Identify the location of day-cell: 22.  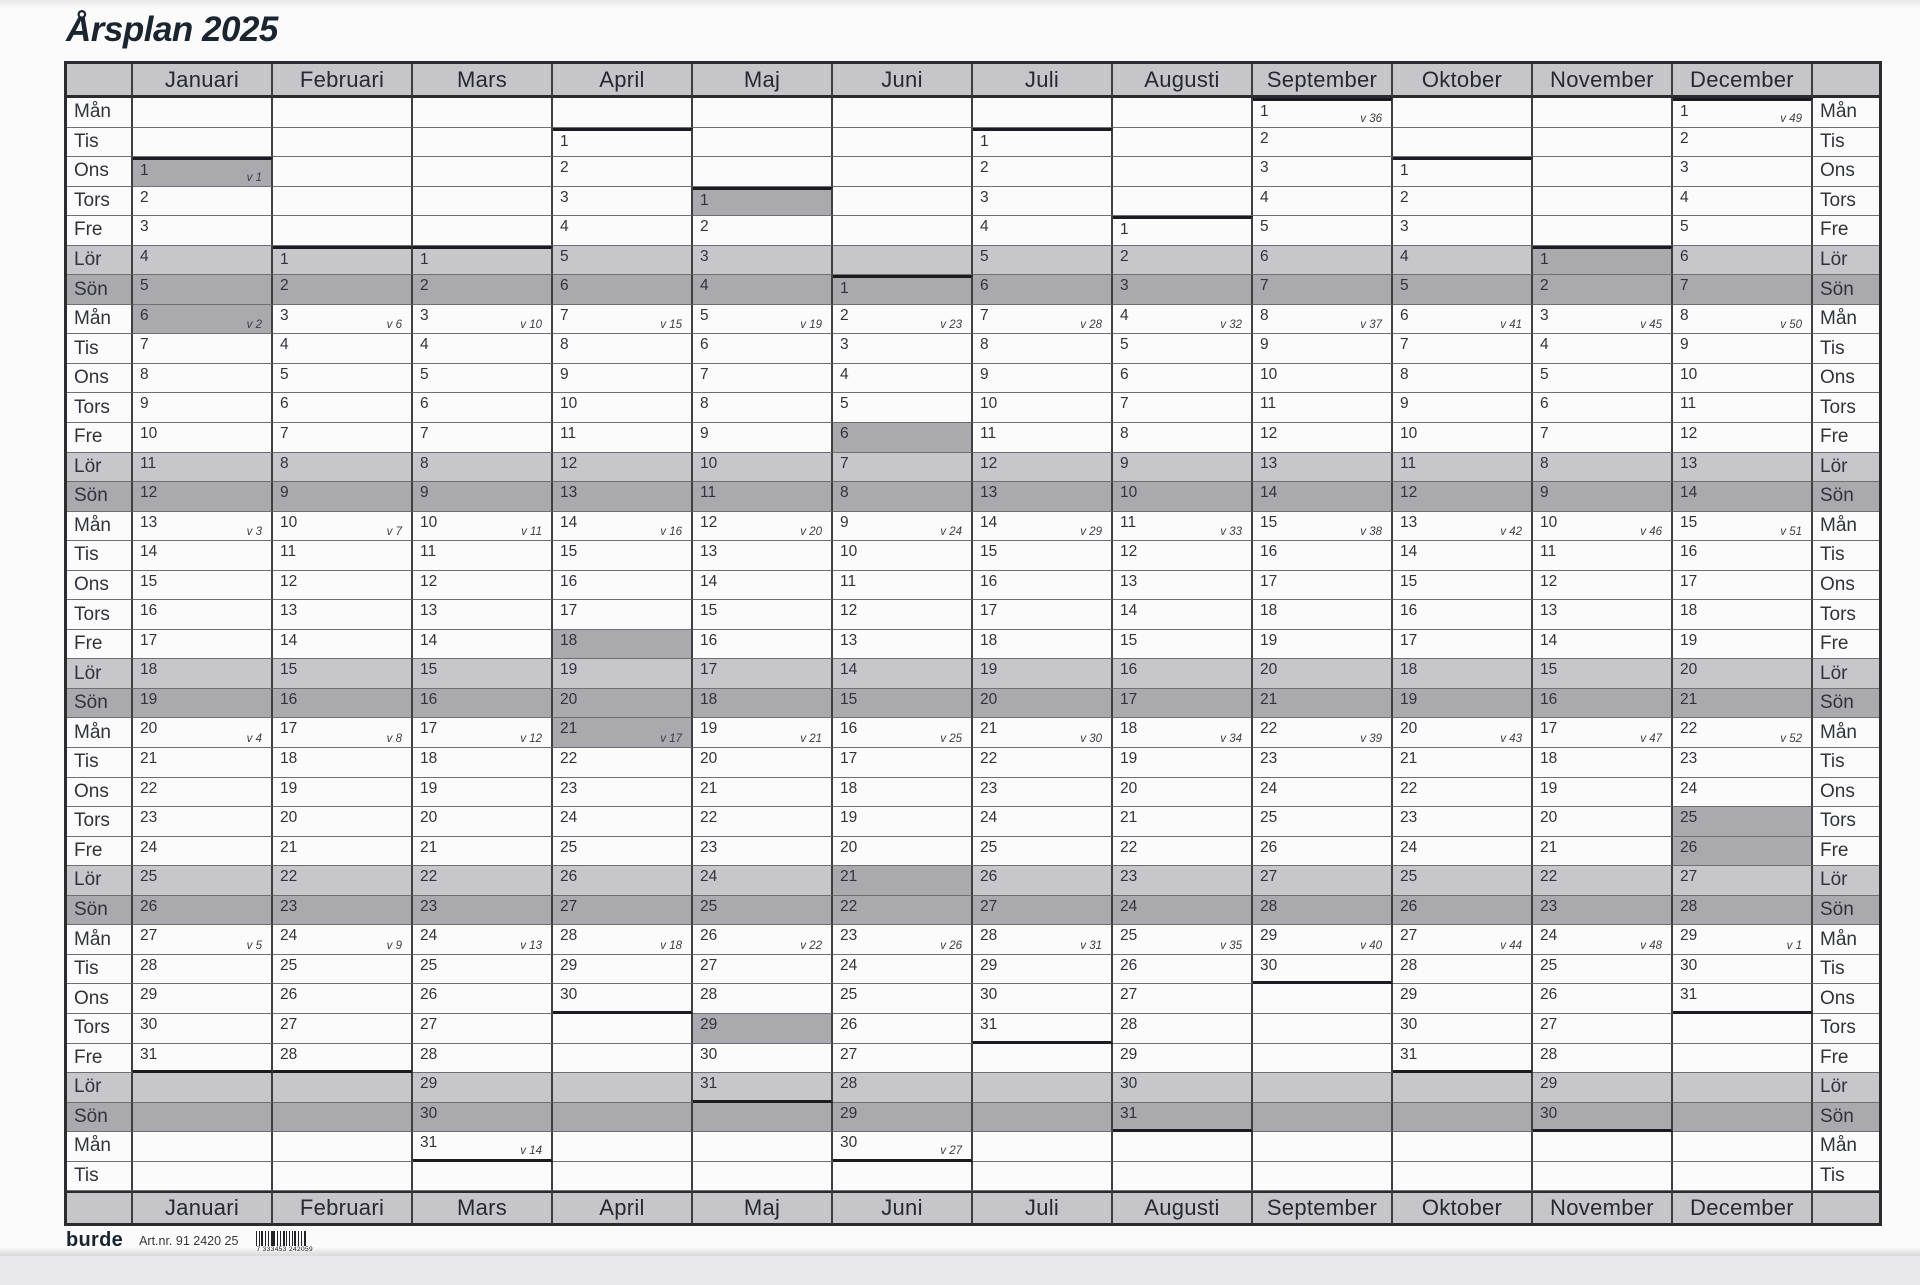
(483, 881).